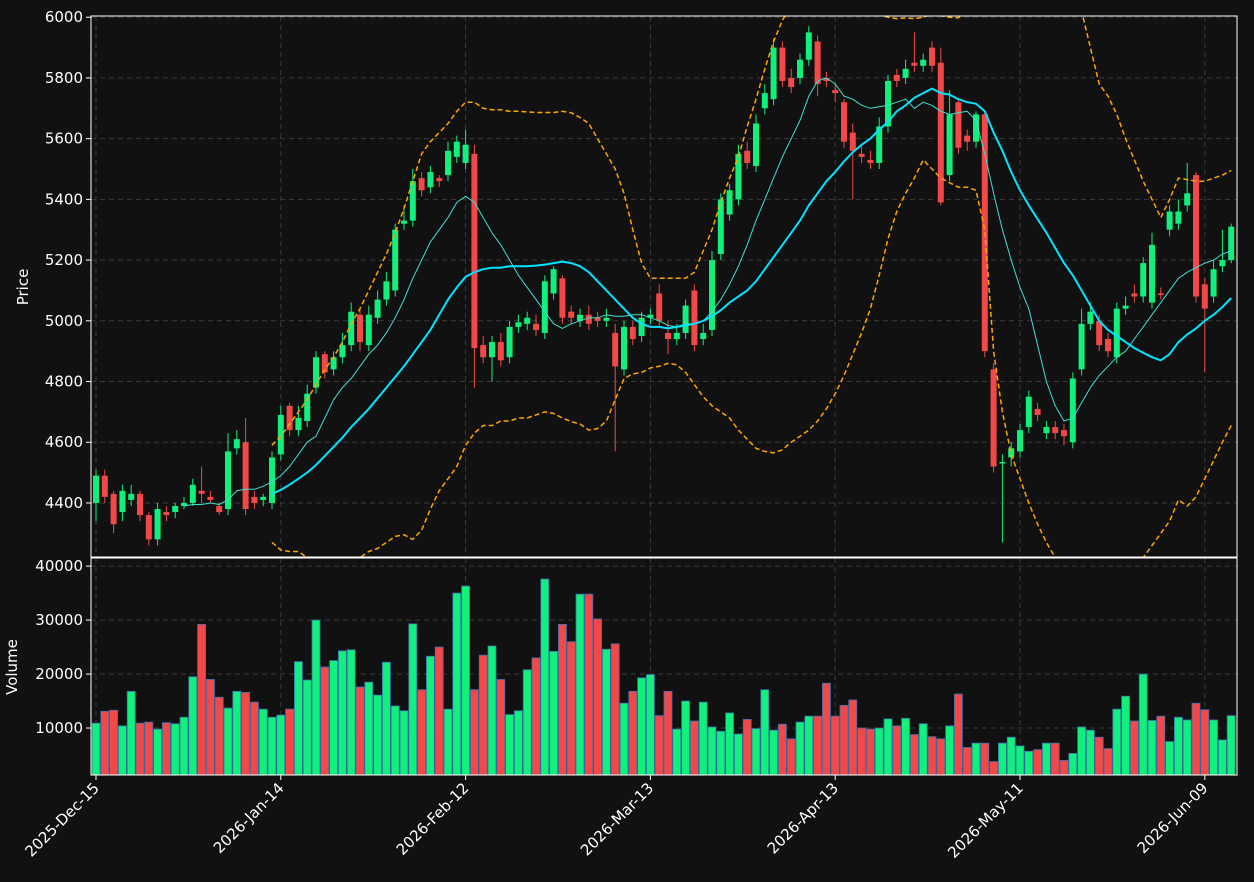  What do you see at coordinates (985, 820) in the screenshot?
I see `x-tick-label: 2026-May-11` at bounding box center [985, 820].